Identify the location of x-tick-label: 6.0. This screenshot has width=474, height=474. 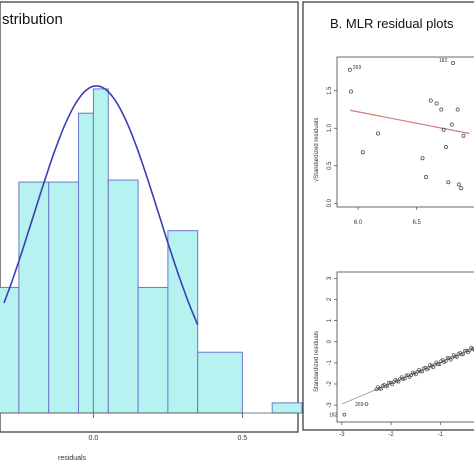
(358, 223).